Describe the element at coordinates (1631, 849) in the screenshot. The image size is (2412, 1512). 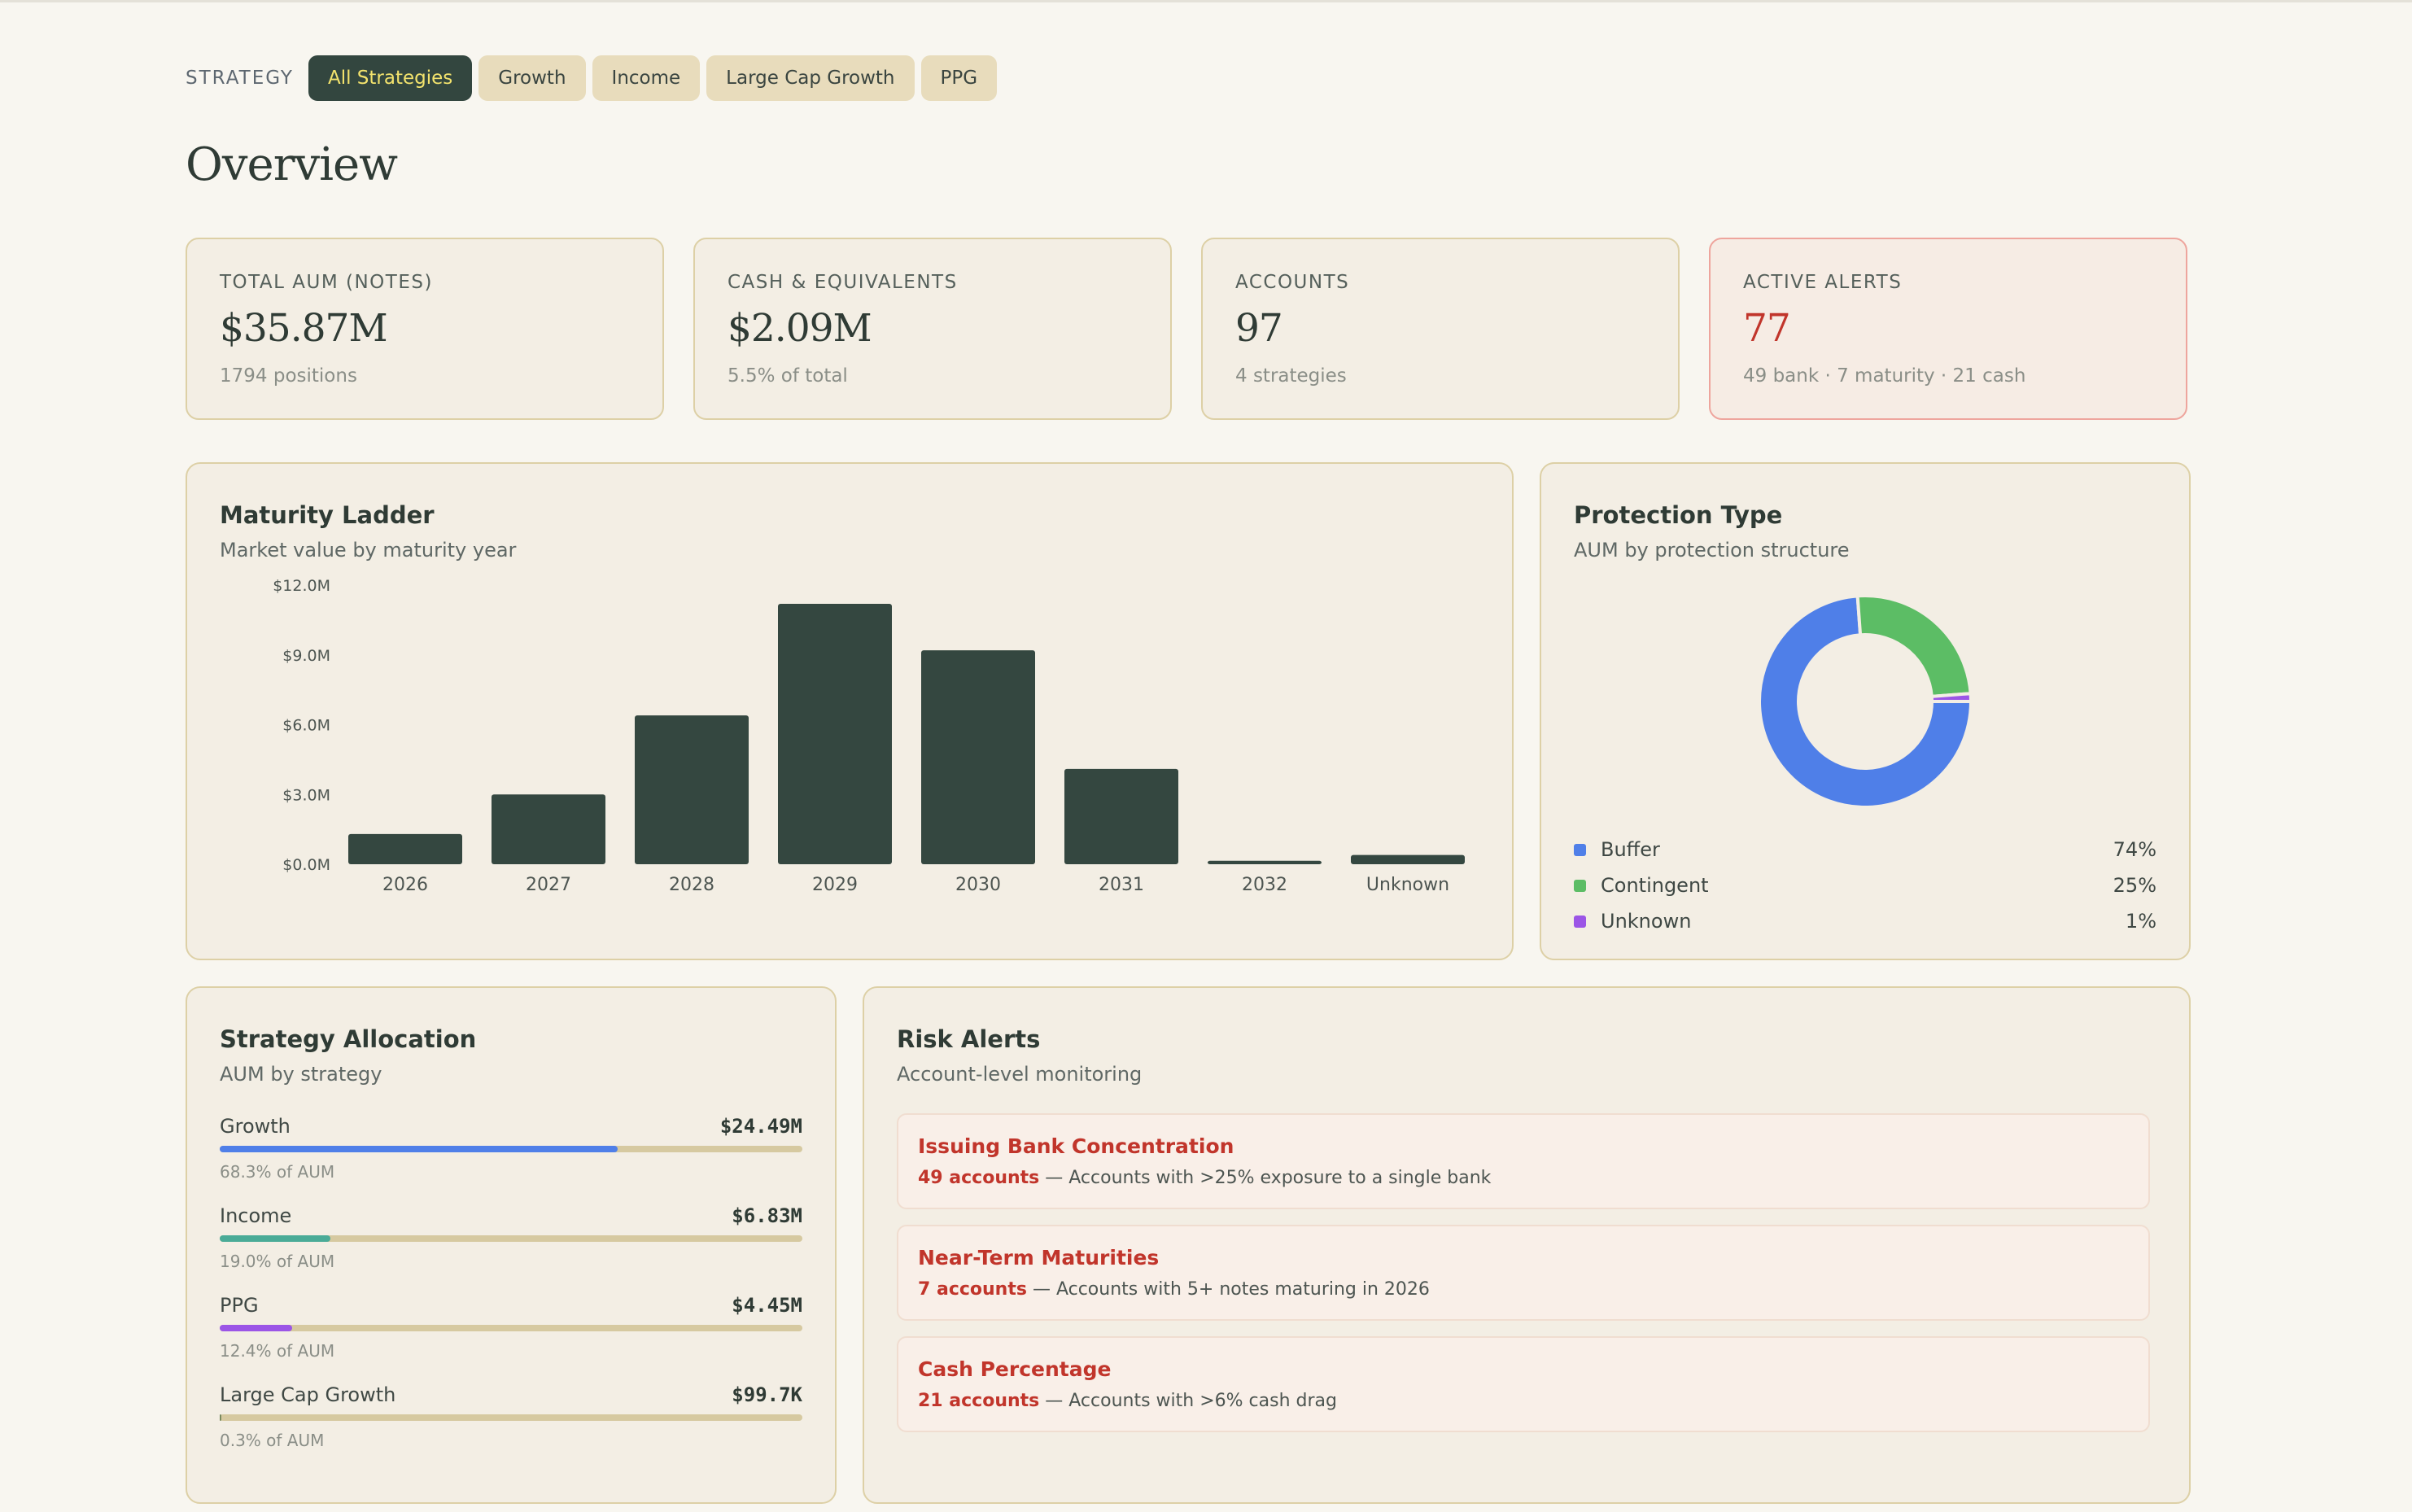
I see `legend-label: Buffer` at that location.